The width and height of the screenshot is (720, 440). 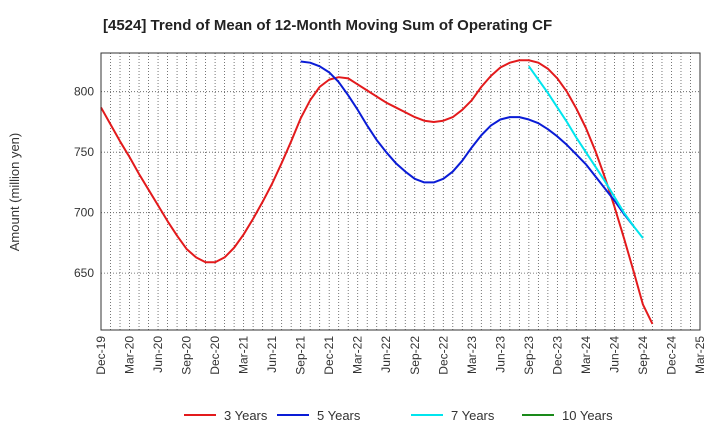 I want to click on legend-label-3-years: 3 Years, so click(x=246, y=415).